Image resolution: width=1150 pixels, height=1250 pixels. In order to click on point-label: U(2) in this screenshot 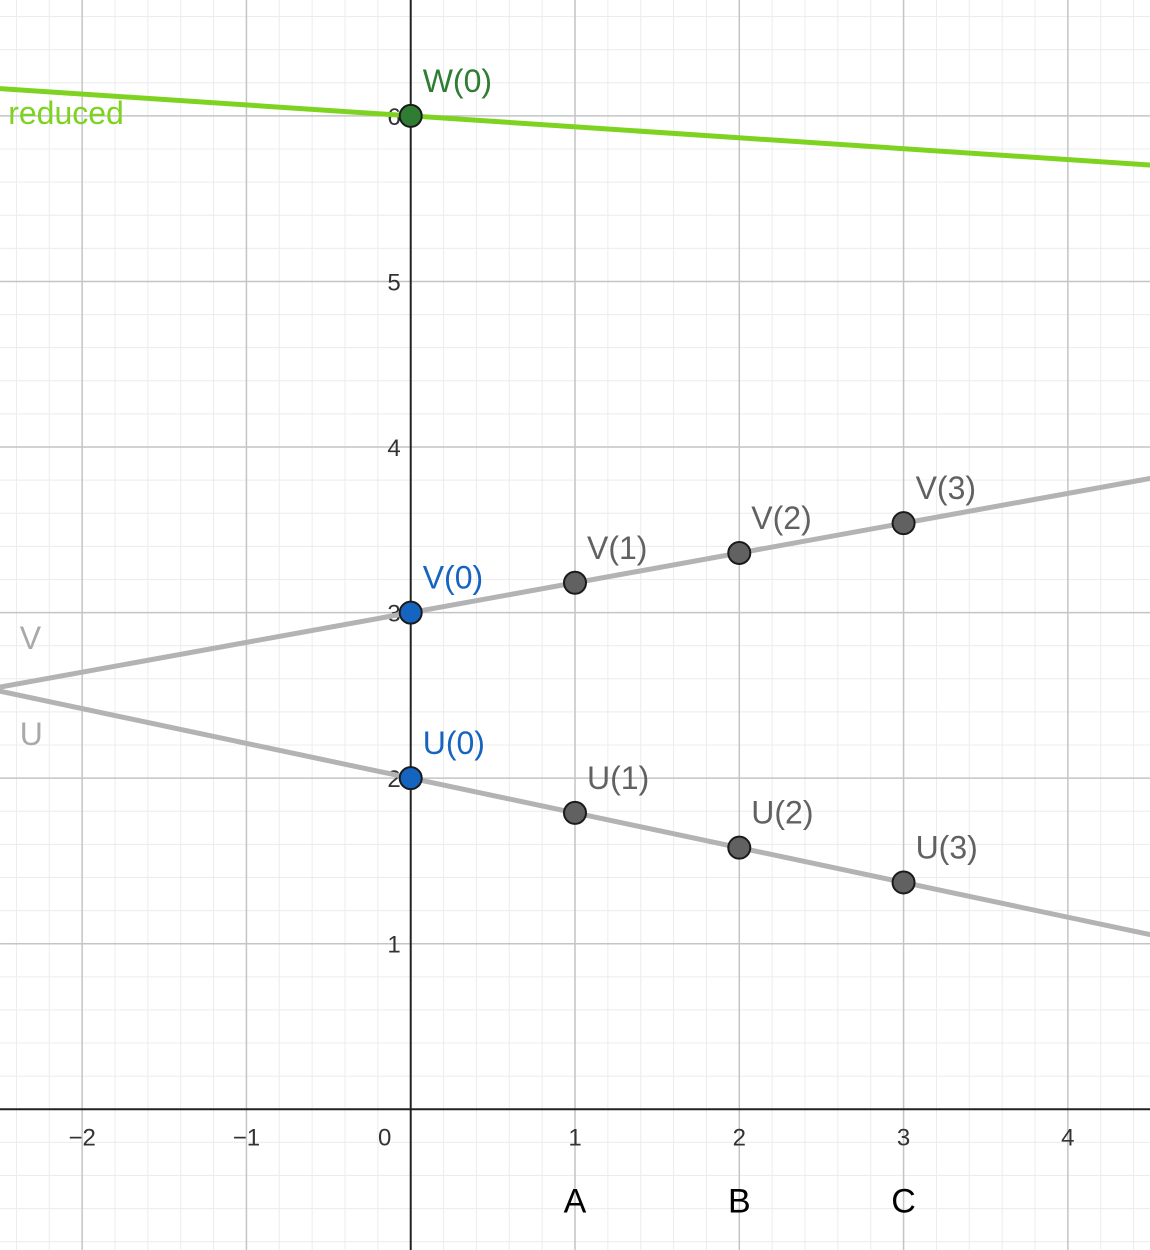, I will do `click(782, 813)`.